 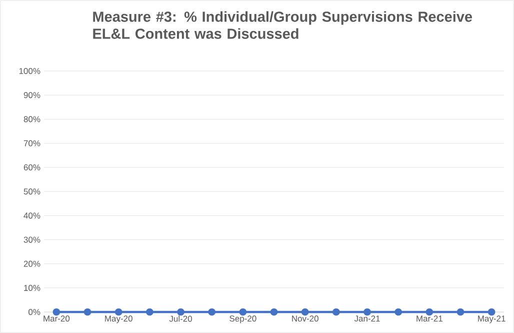 What do you see at coordinates (32, 167) in the screenshot?
I see `y-tick-label: 60%` at bounding box center [32, 167].